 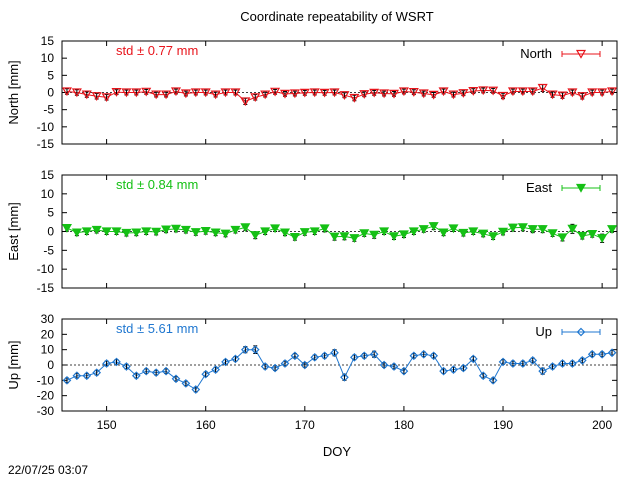 I want to click on y-tick-label: -10, so click(x=46, y=269).